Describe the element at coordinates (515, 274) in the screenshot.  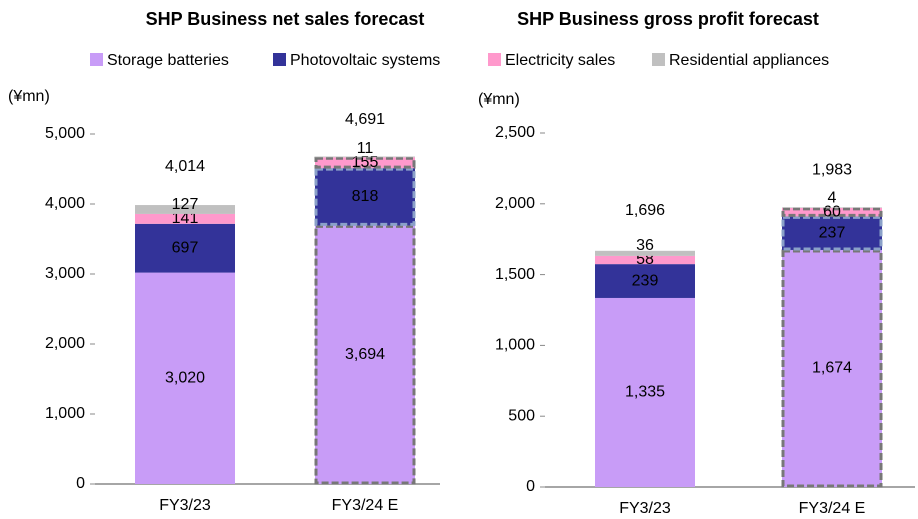
I see `y-tick-label: 1,500` at that location.